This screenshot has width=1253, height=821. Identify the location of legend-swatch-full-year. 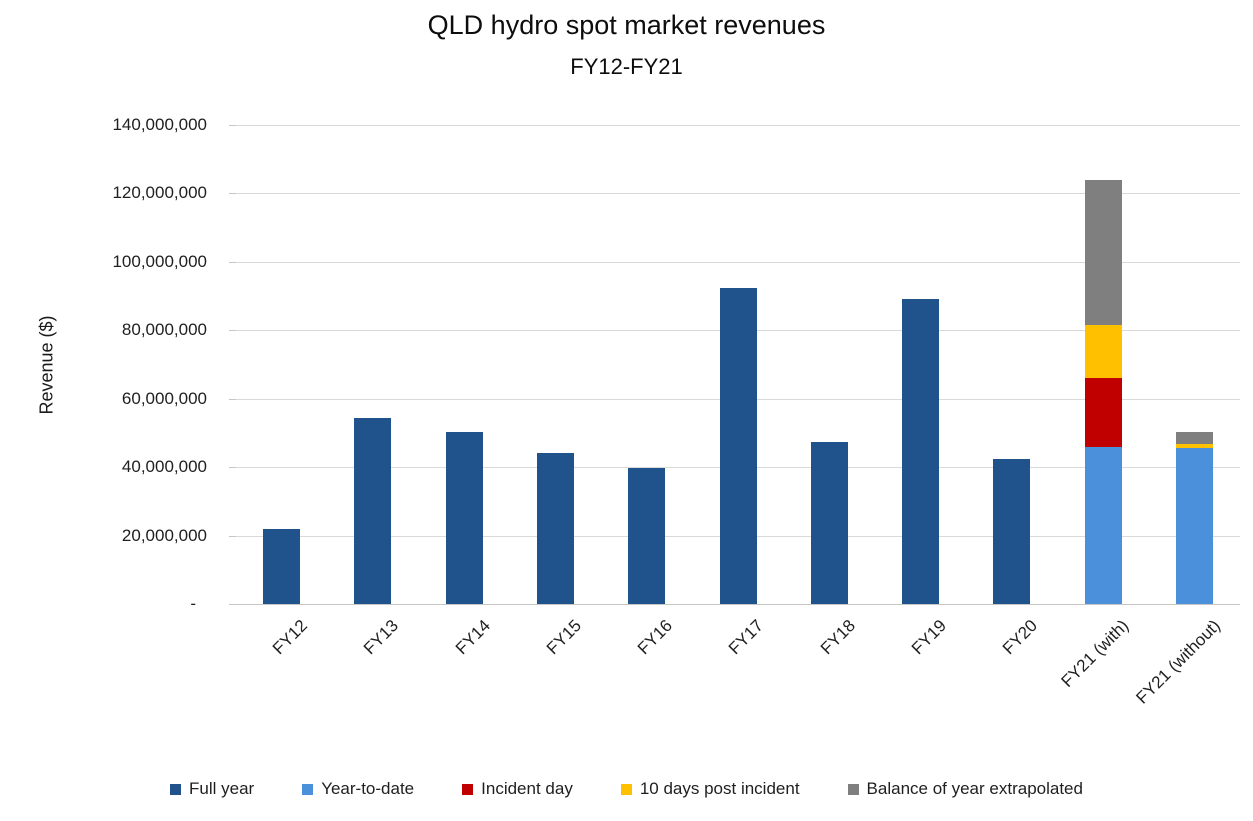
(176, 789).